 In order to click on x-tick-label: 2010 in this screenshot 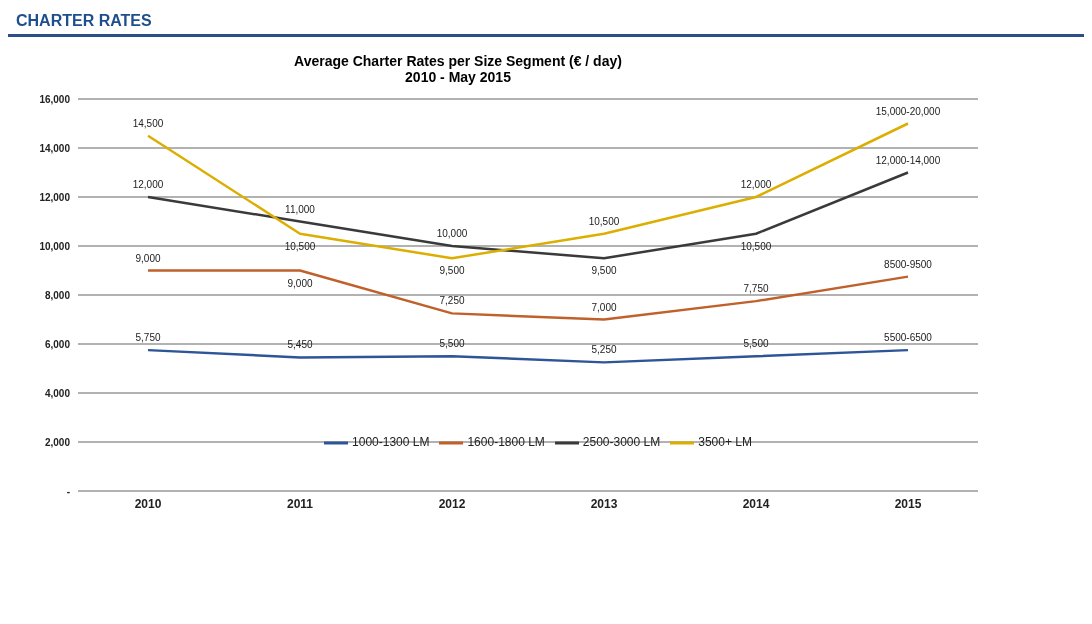, I will do `click(148, 503)`.